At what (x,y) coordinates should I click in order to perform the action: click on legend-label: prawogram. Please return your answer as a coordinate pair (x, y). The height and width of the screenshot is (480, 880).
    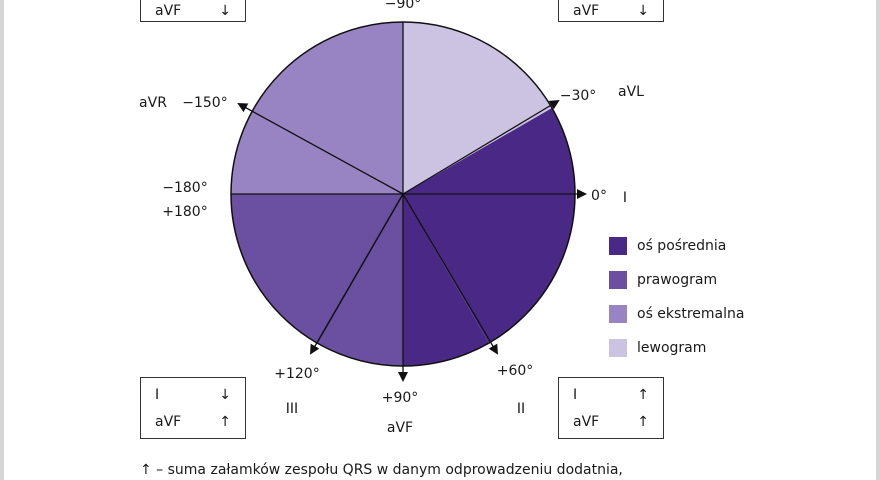
    Looking at the image, I should click on (677, 280).